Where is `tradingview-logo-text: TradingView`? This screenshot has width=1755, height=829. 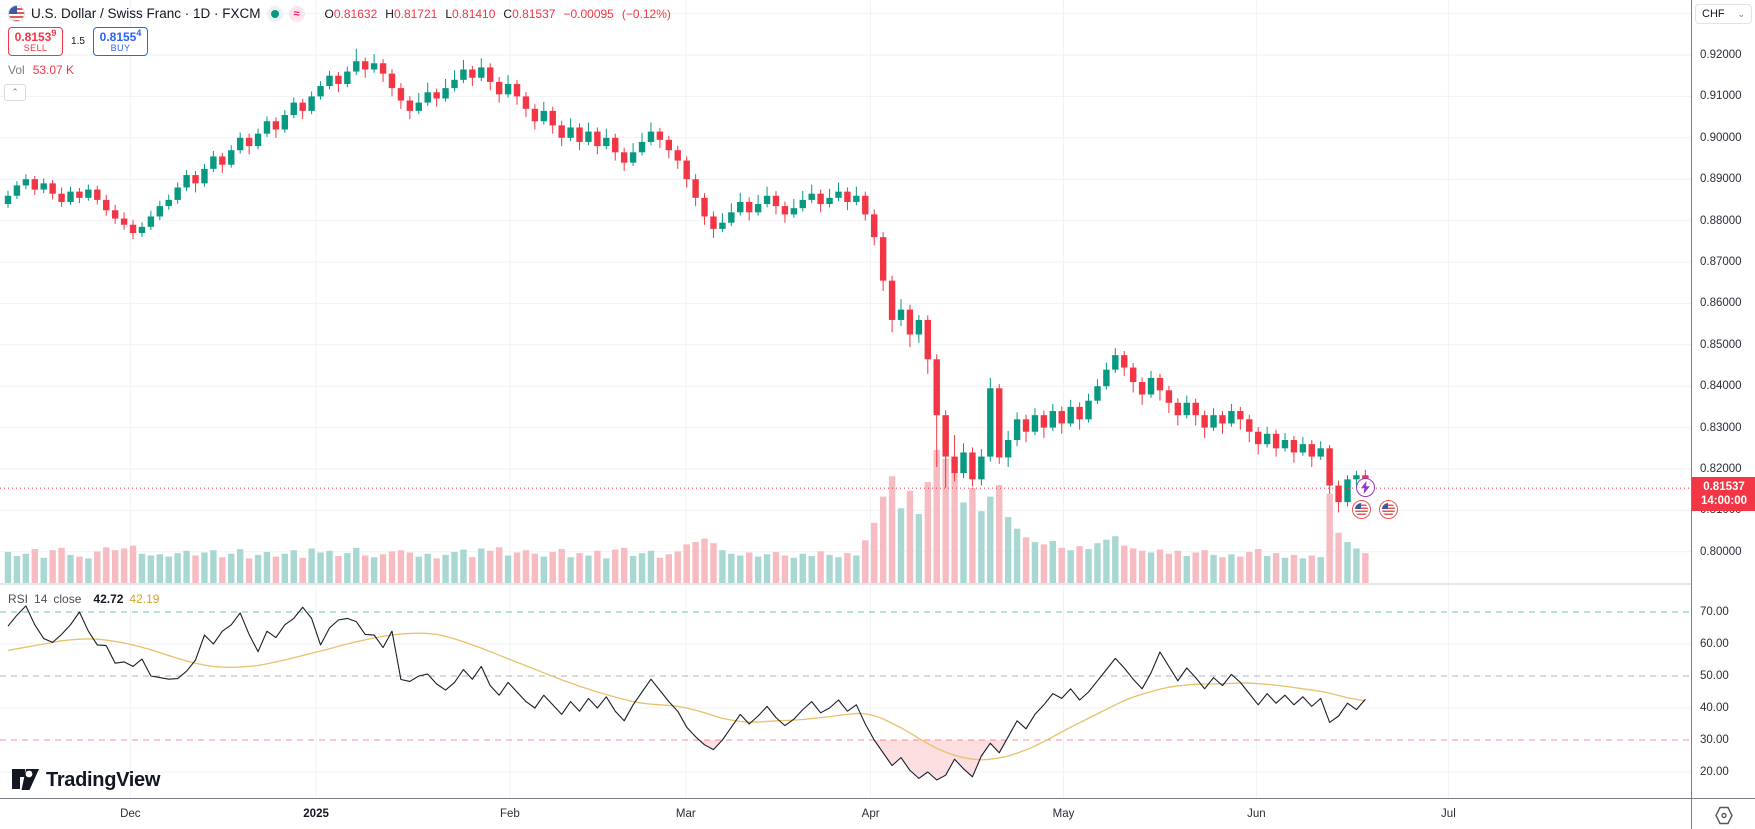
tradingview-logo-text: TradingView is located at coordinates (103, 779).